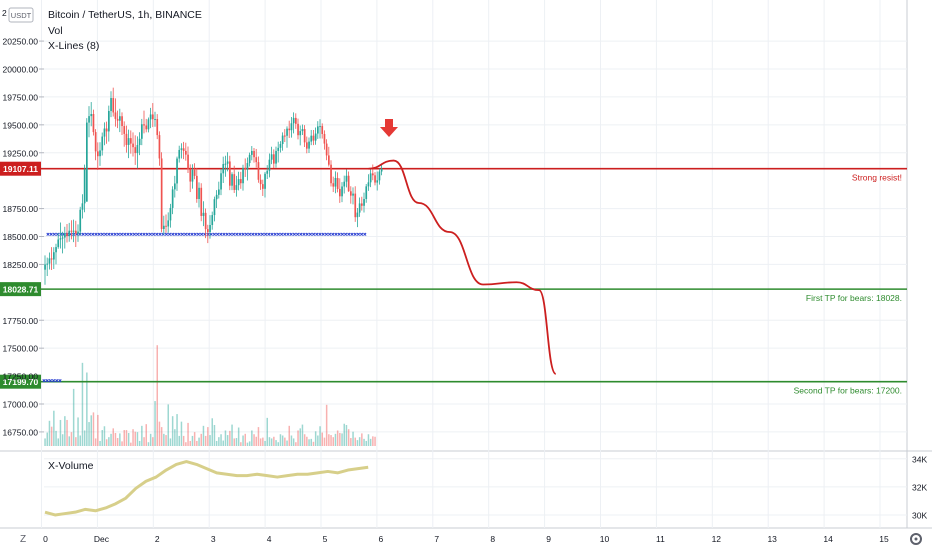 This screenshot has width=932, height=555. I want to click on zoom-toggle: Z, so click(23, 539).